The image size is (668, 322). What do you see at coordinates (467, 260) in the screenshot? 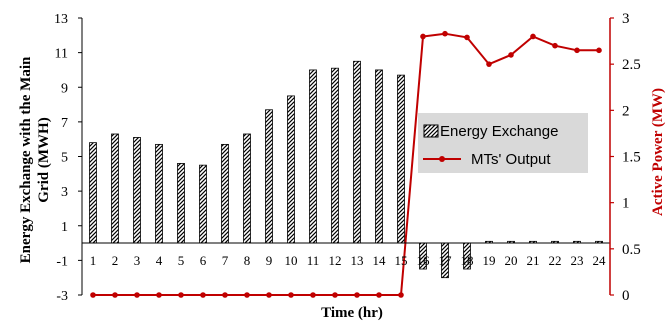
I see `x-tick-label: 18` at bounding box center [467, 260].